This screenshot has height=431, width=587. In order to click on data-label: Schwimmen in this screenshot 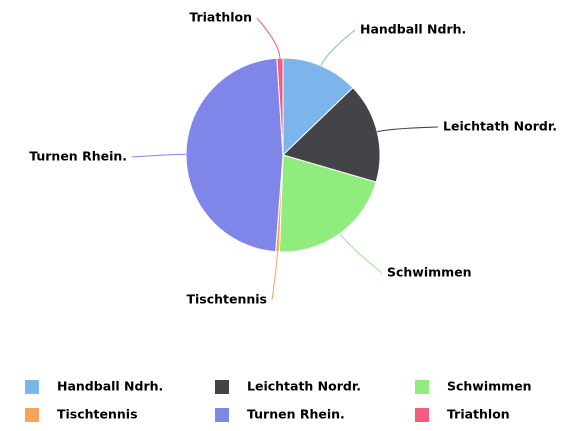, I will do `click(429, 272)`.